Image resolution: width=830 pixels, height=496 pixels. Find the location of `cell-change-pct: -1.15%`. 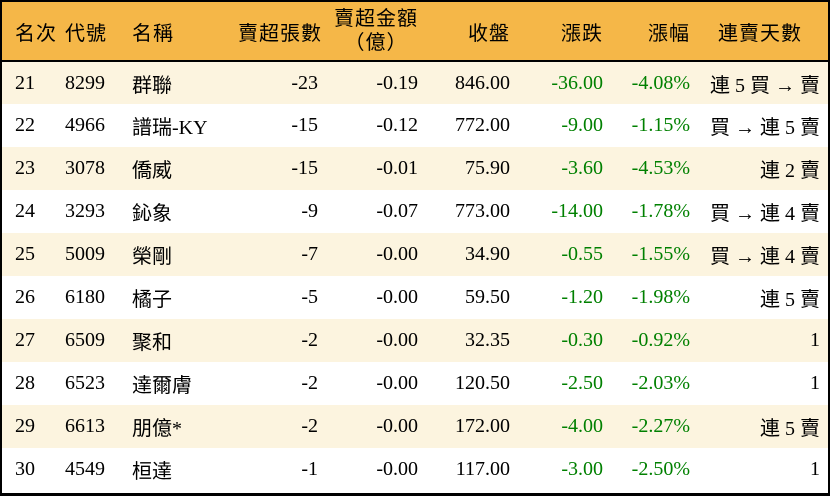

cell-change-pct: -1.15% is located at coordinates (660, 125).